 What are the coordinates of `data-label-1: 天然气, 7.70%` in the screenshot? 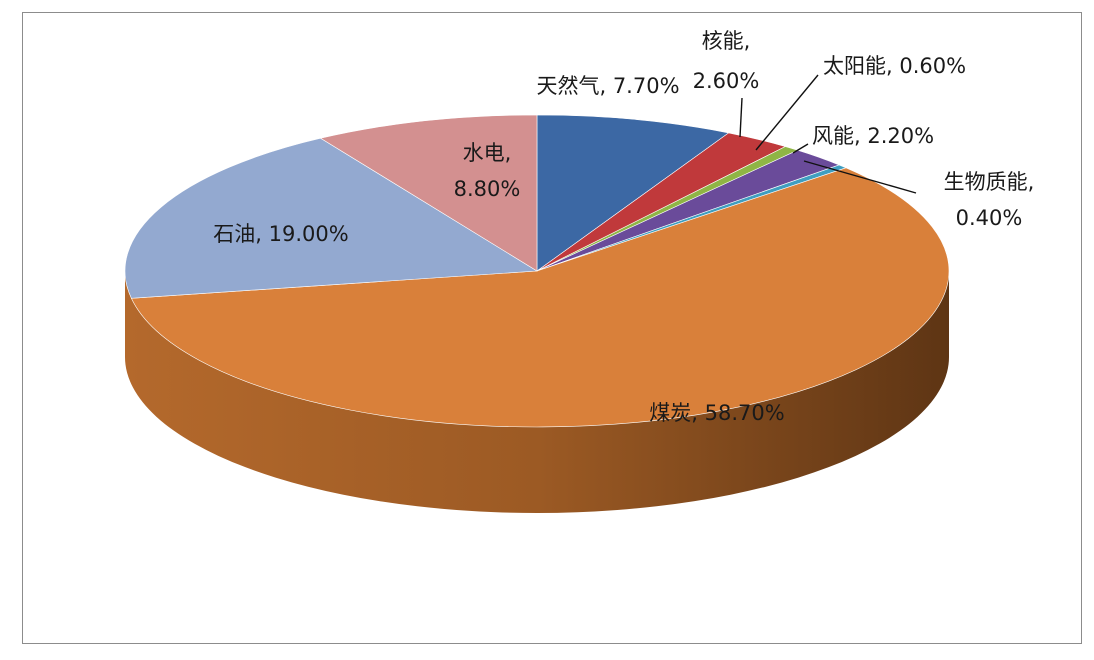 It's located at (607, 86).